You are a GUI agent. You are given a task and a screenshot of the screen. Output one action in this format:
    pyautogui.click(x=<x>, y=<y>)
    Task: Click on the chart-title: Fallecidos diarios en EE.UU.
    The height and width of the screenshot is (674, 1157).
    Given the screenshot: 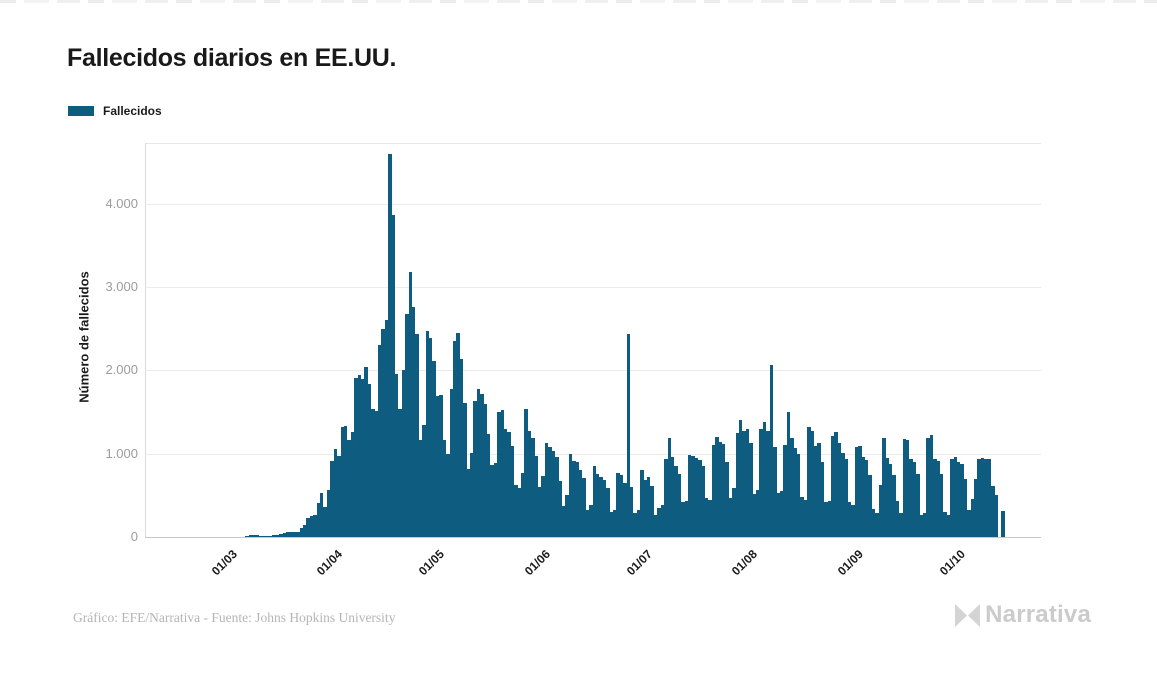 What is the action you would take?
    pyautogui.click(x=232, y=58)
    